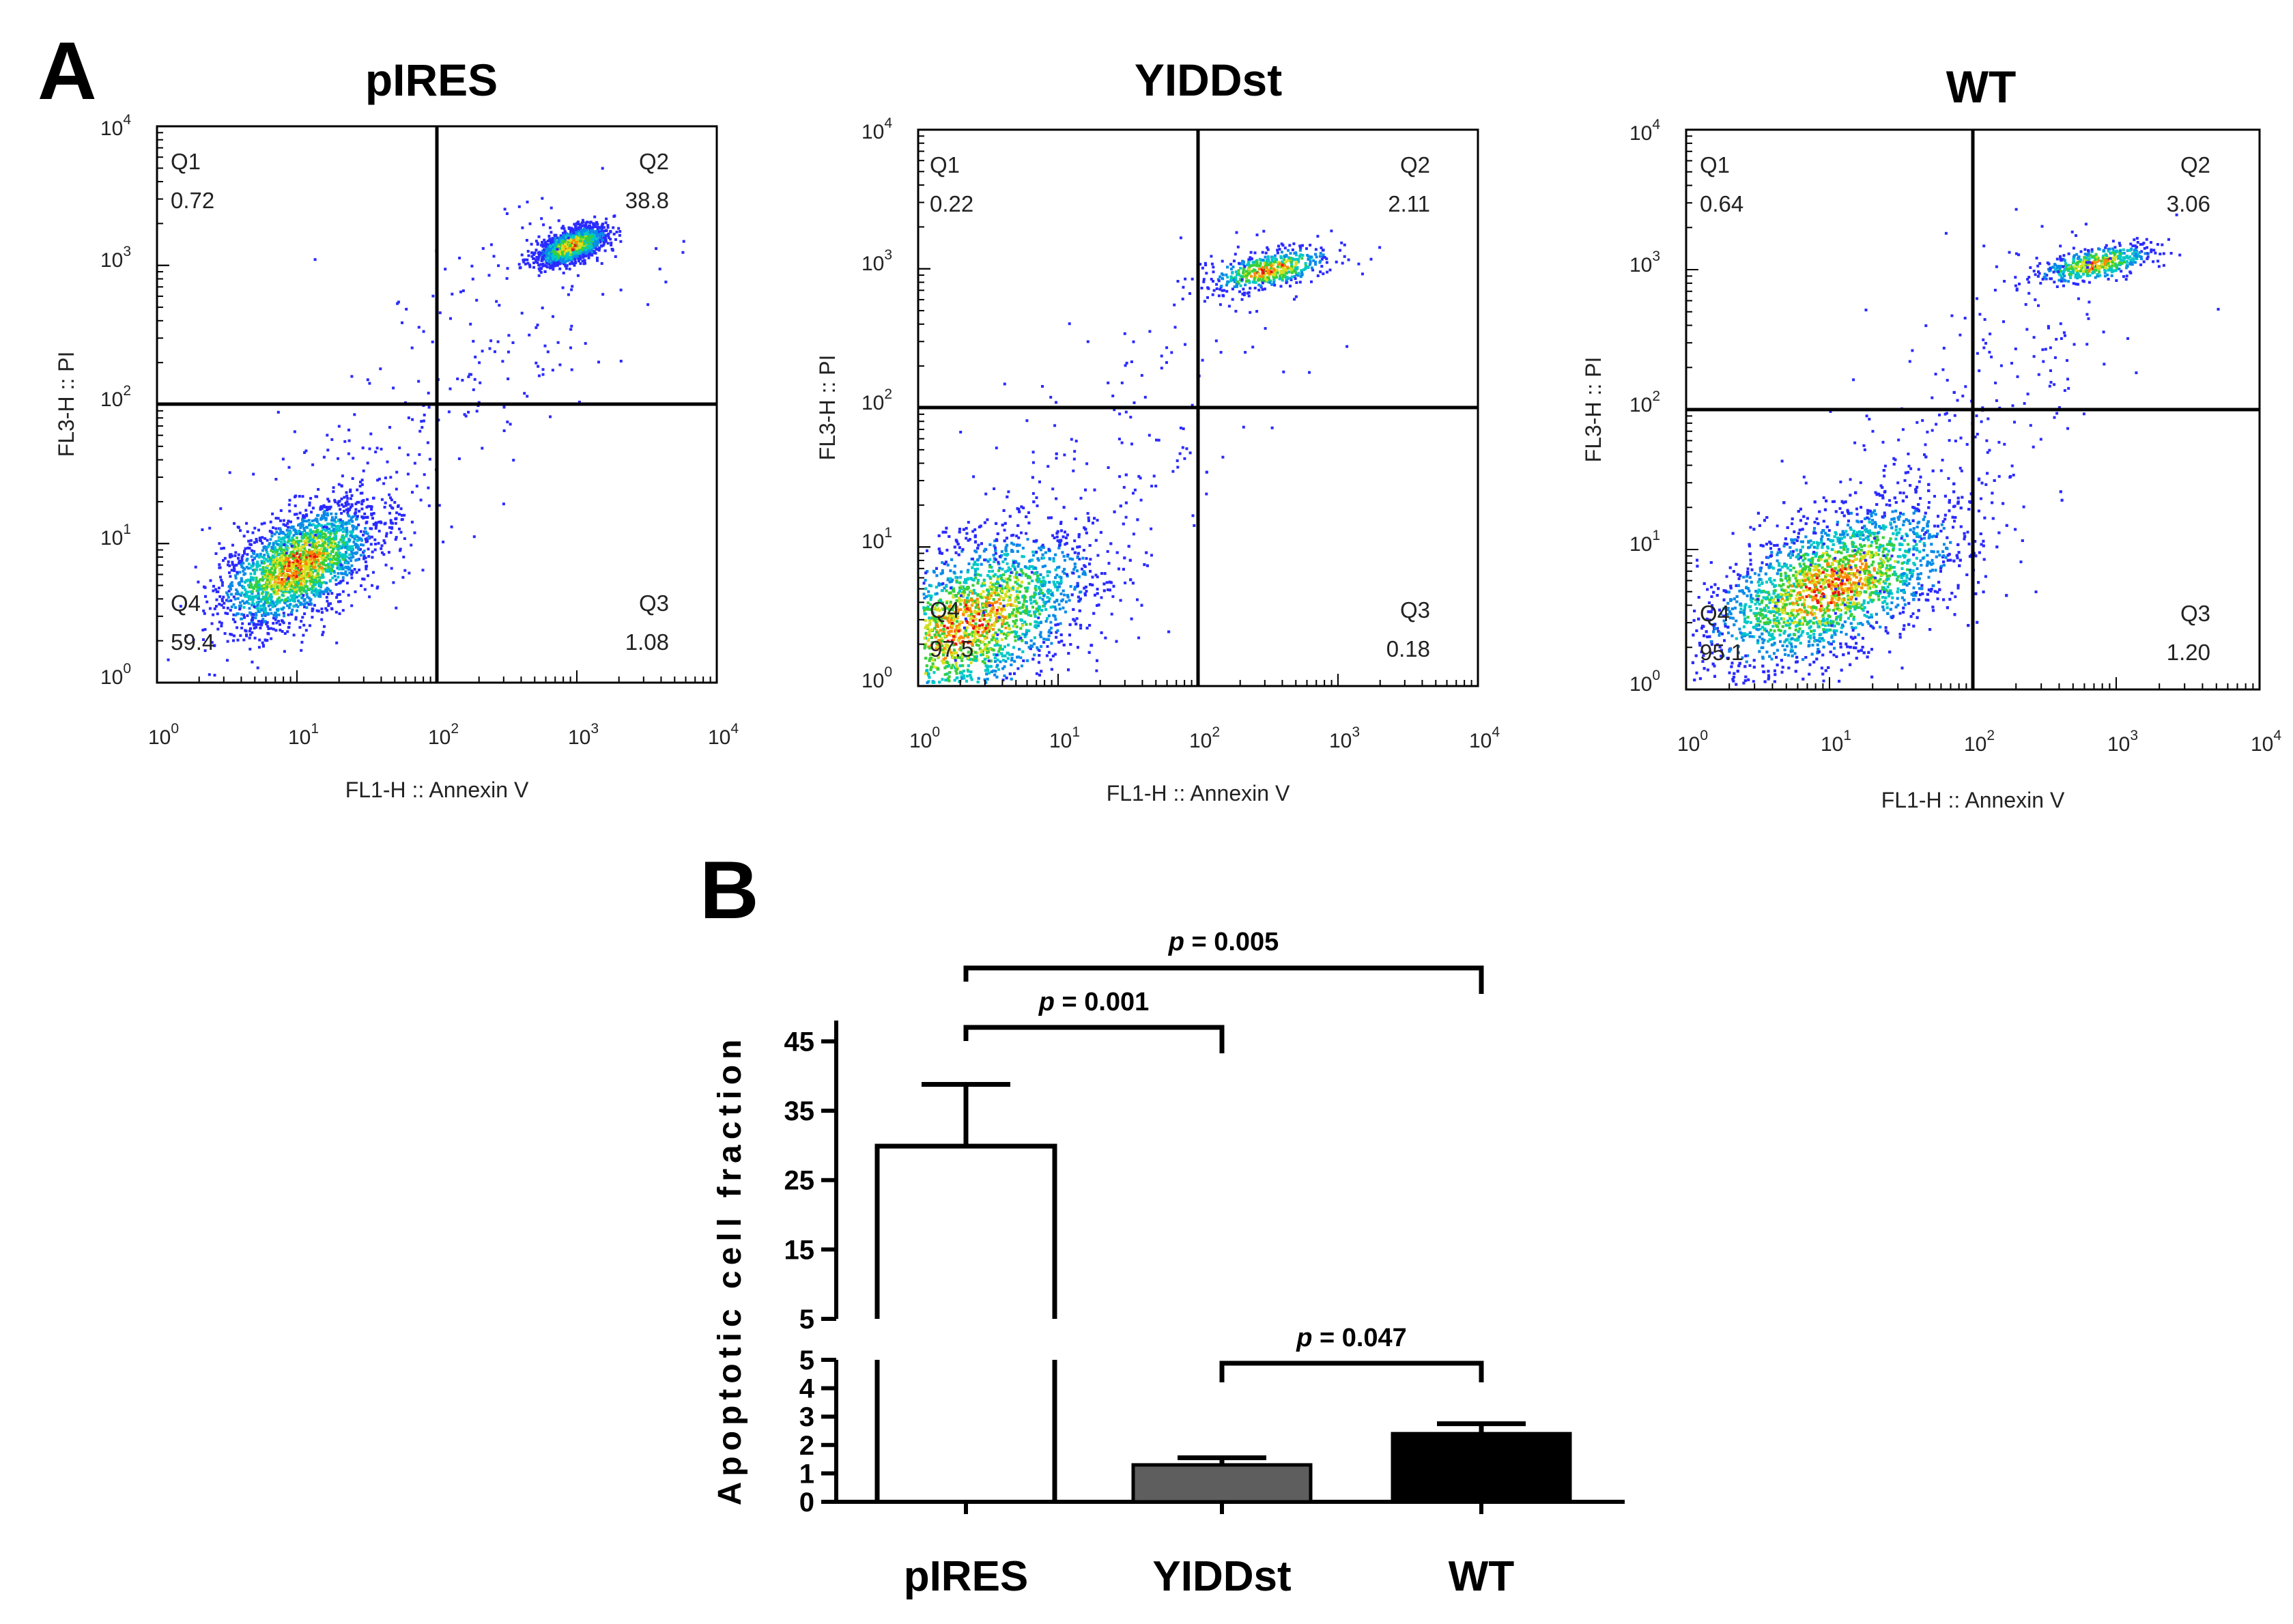  I want to click on quadrant-q1-value: 0.72, so click(192, 200).